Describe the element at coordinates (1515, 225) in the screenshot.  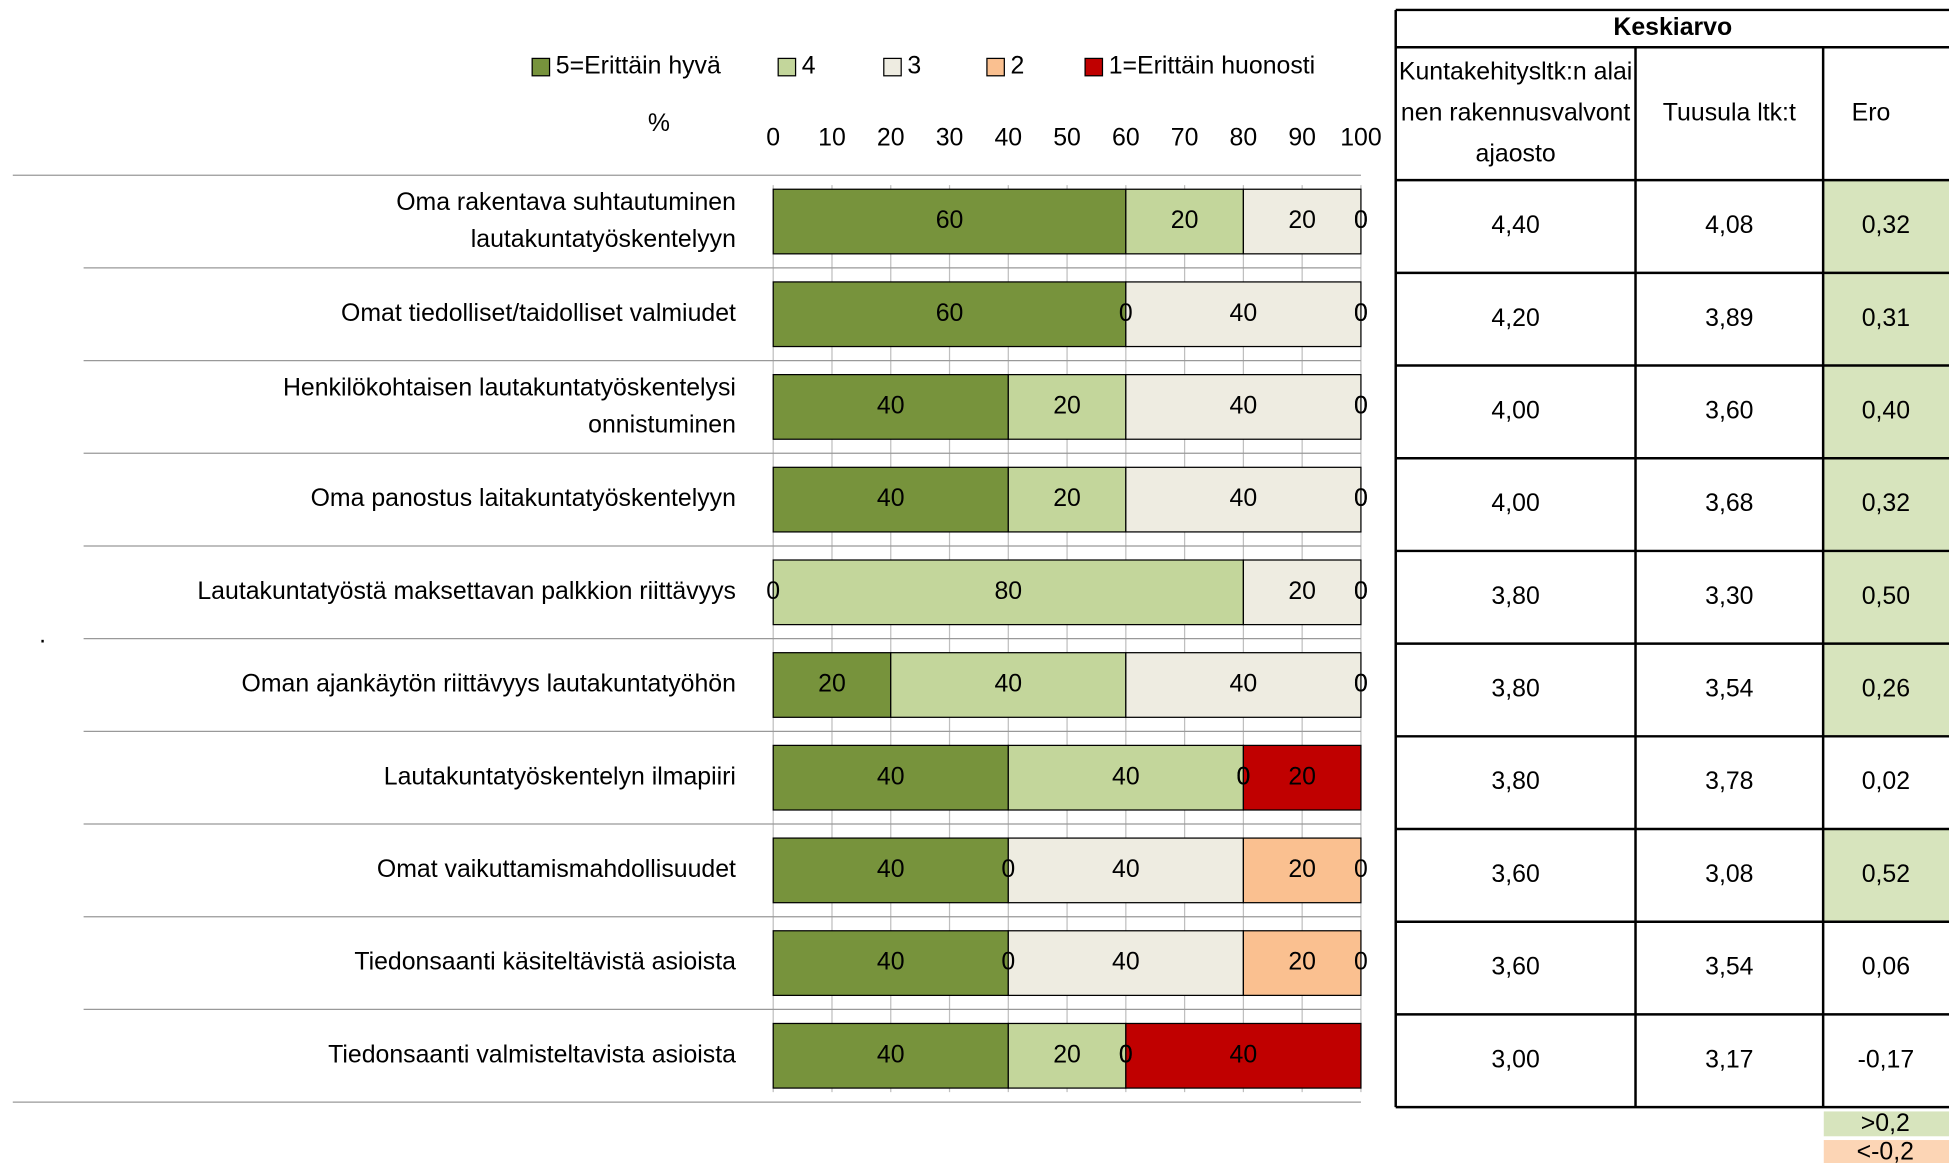
I see `table-cell: 4,40` at that location.